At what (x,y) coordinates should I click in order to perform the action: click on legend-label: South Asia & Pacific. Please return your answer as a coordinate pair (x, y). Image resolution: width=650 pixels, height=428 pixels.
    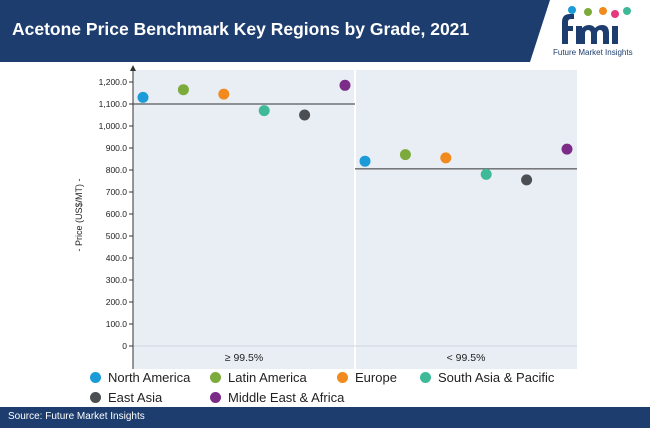
    Looking at the image, I should click on (496, 377).